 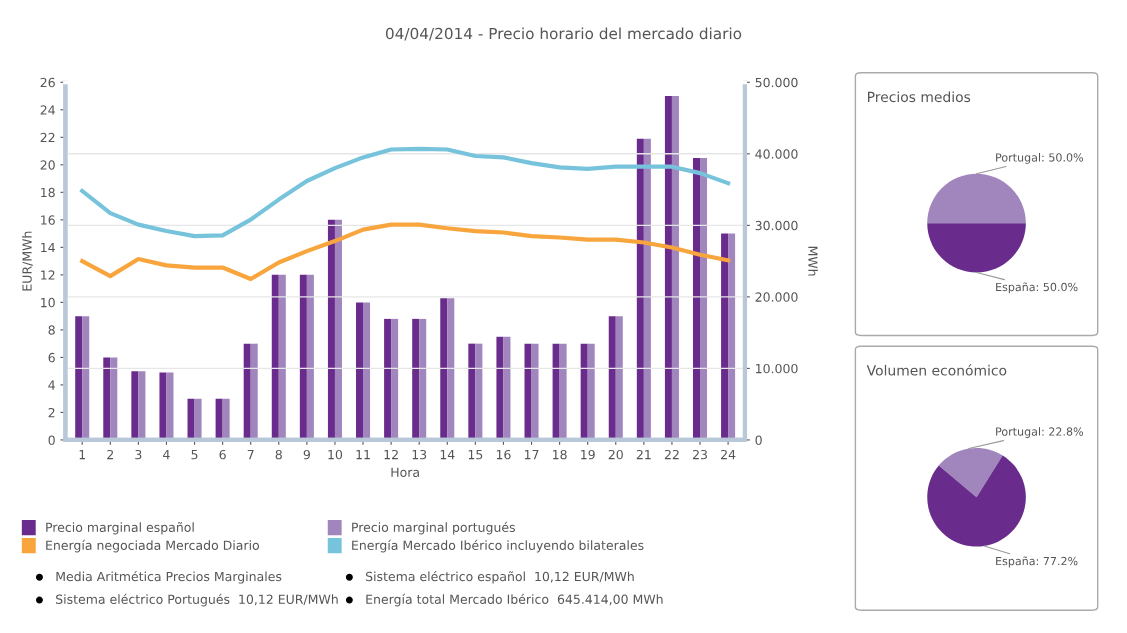 What do you see at coordinates (138, 454) in the screenshot?
I see `x-tick-label: 3` at bounding box center [138, 454].